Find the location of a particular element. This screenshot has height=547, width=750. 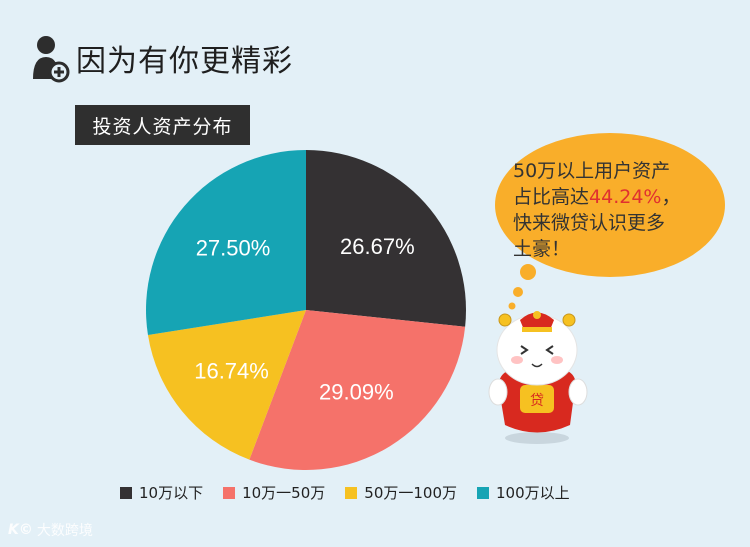

legend-item: 100万以上 is located at coordinates (523, 492).